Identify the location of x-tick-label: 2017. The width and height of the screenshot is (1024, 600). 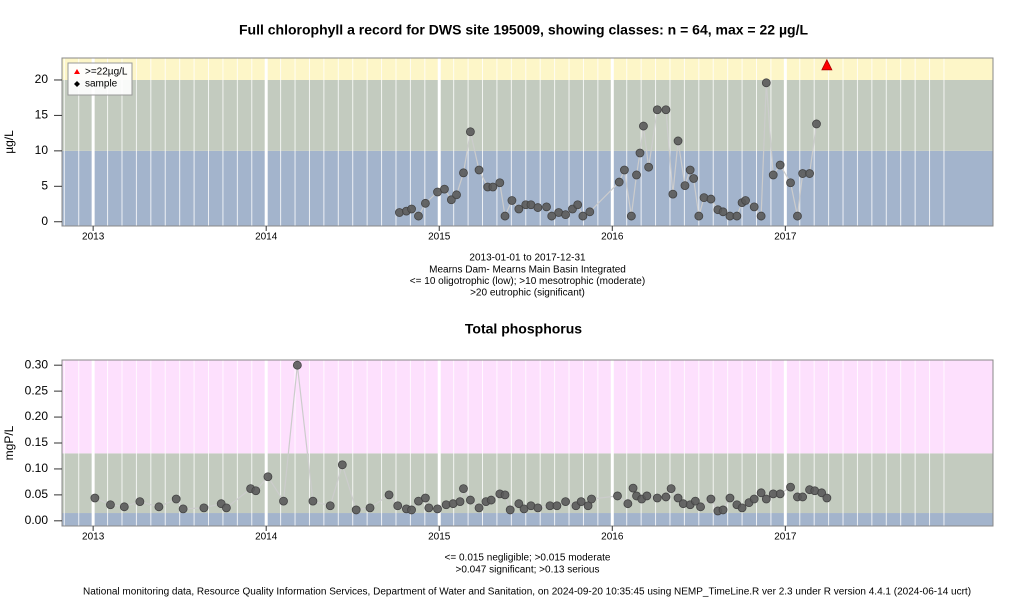
(785, 237).